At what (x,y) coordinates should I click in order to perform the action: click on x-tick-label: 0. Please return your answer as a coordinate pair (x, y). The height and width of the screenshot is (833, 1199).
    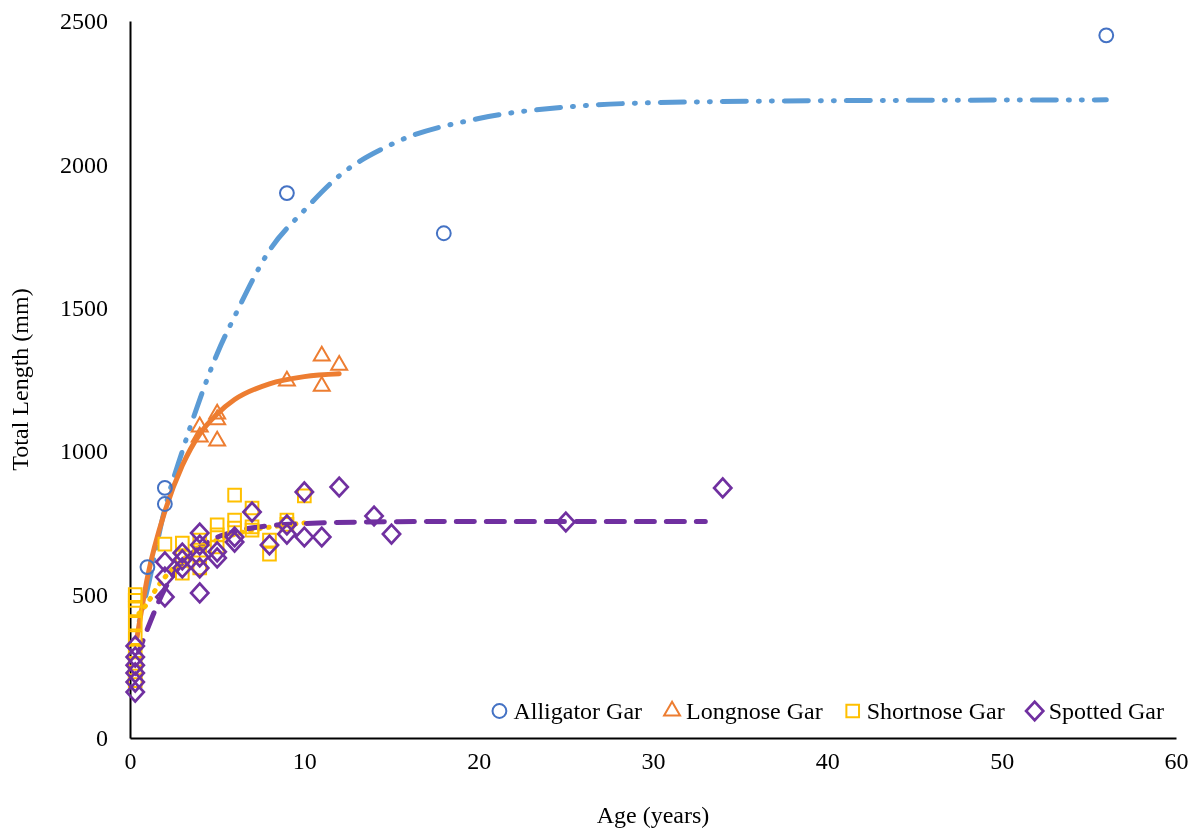
    Looking at the image, I should click on (130, 761).